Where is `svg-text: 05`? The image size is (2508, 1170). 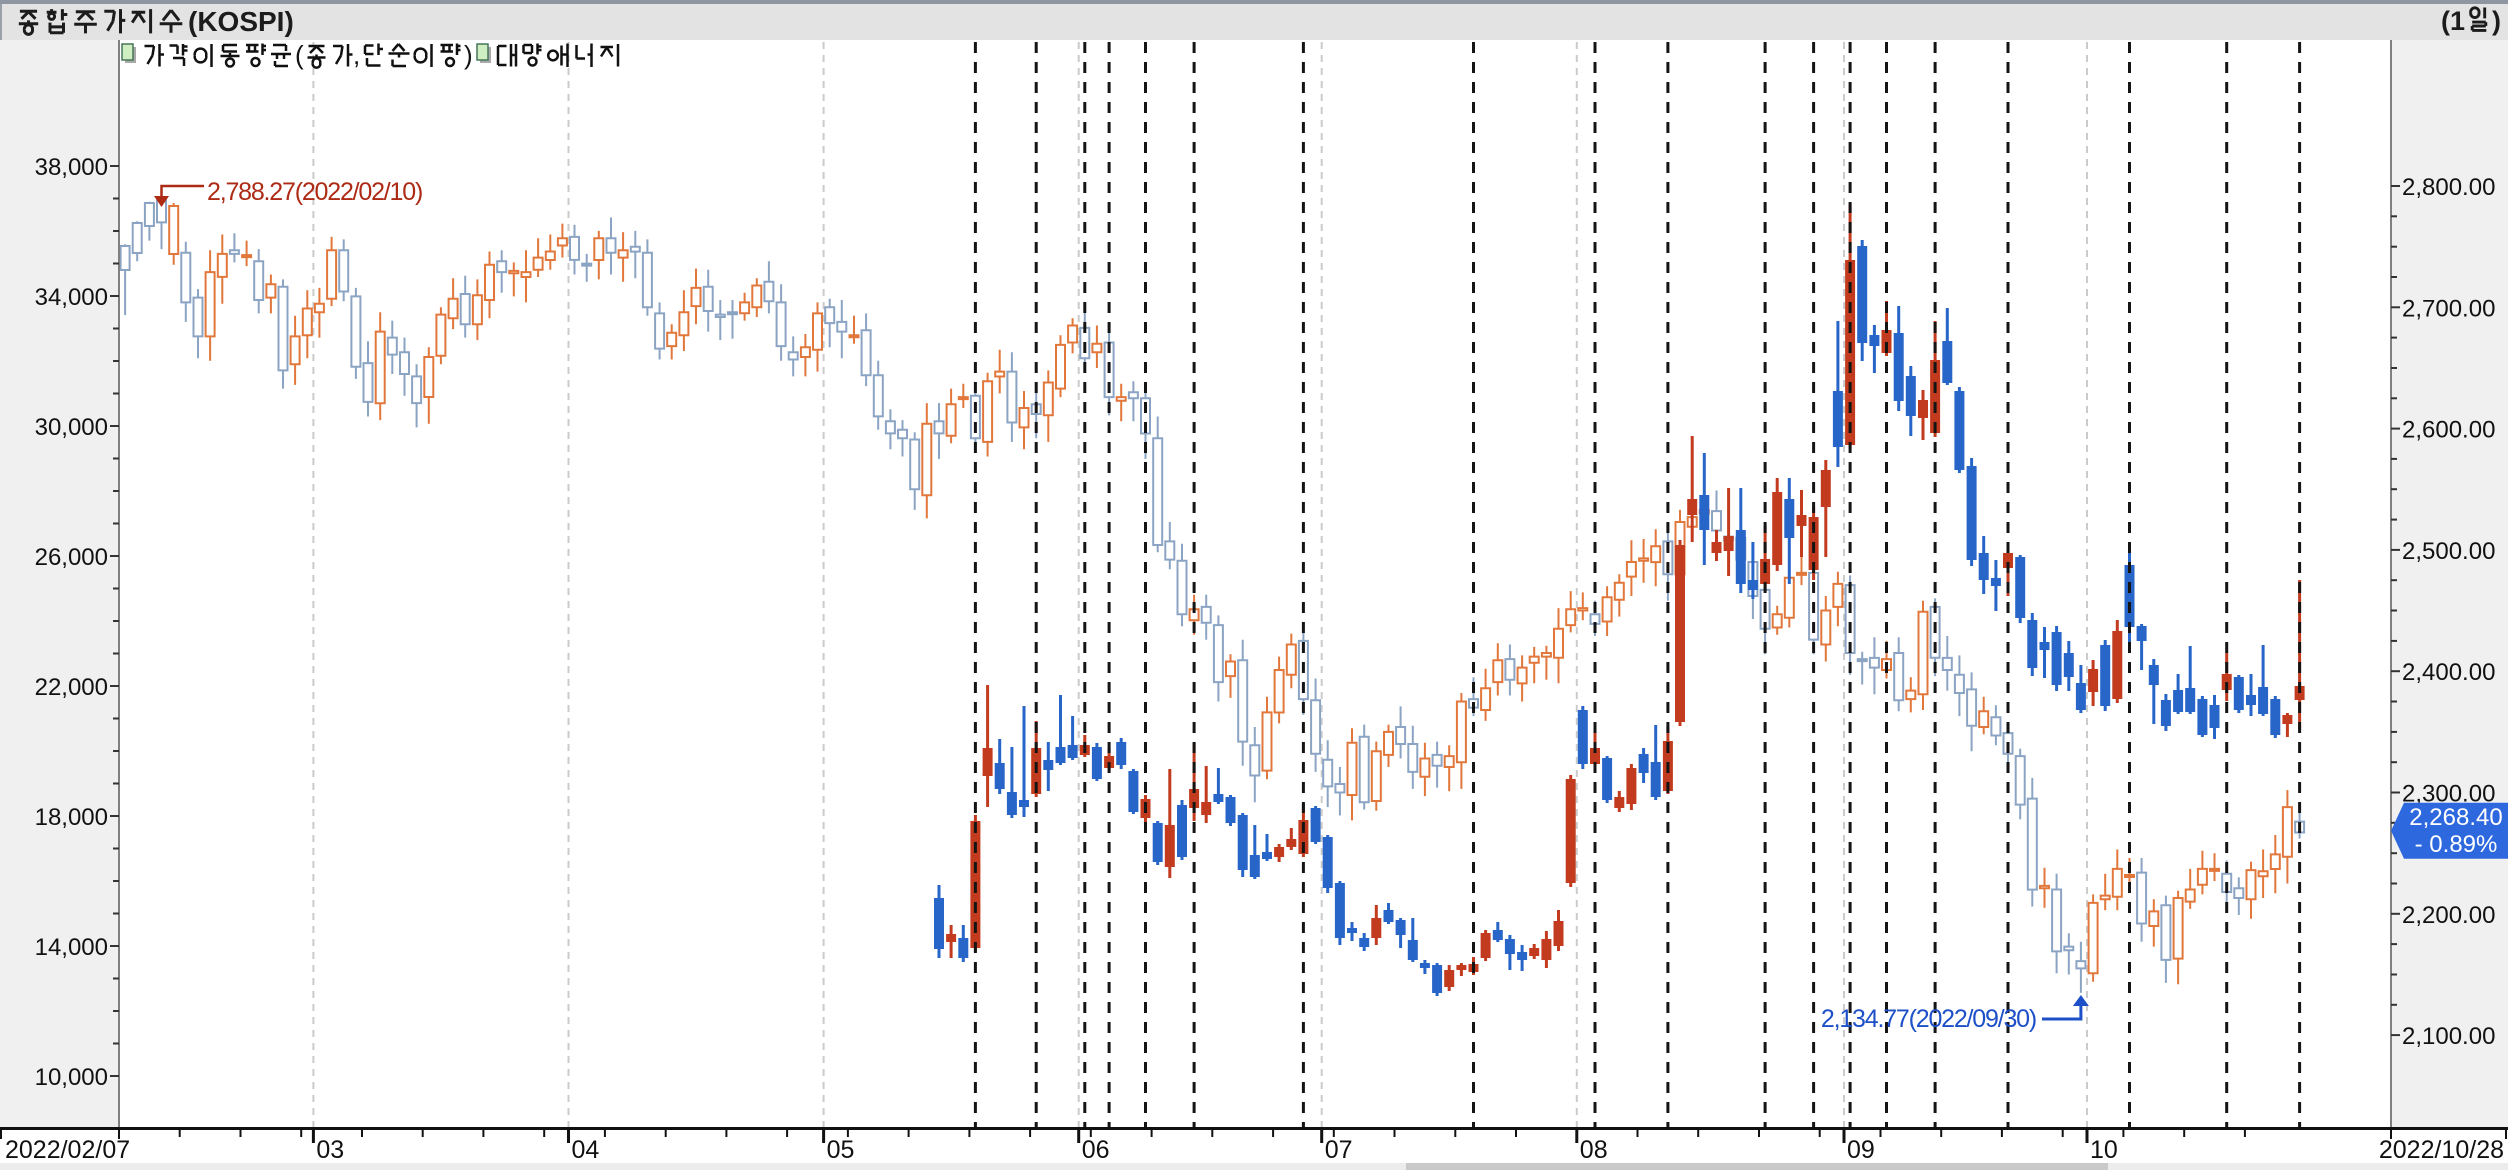 svg-text: 05 is located at coordinates (841, 1150).